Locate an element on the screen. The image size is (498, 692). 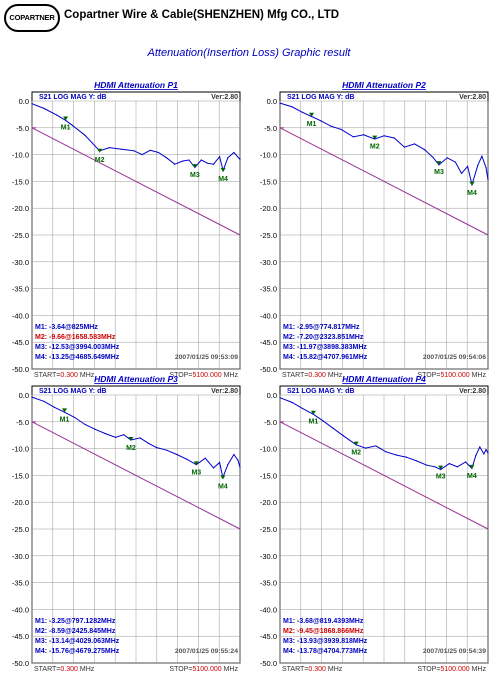
y-tick-label: -25.0 is located at coordinates (20, 235).